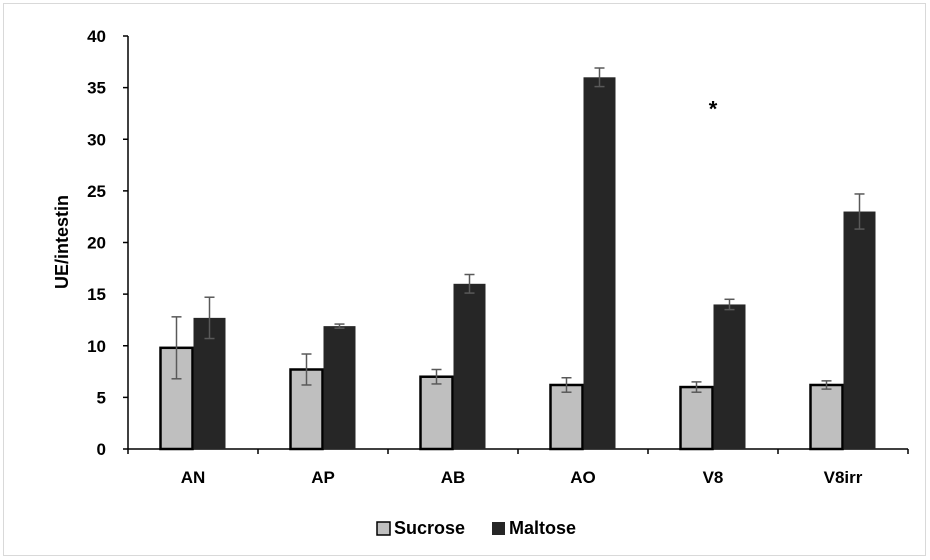 The image size is (930, 560). Describe the element at coordinates (843, 477) in the screenshot. I see `category-label: V8irr` at that location.